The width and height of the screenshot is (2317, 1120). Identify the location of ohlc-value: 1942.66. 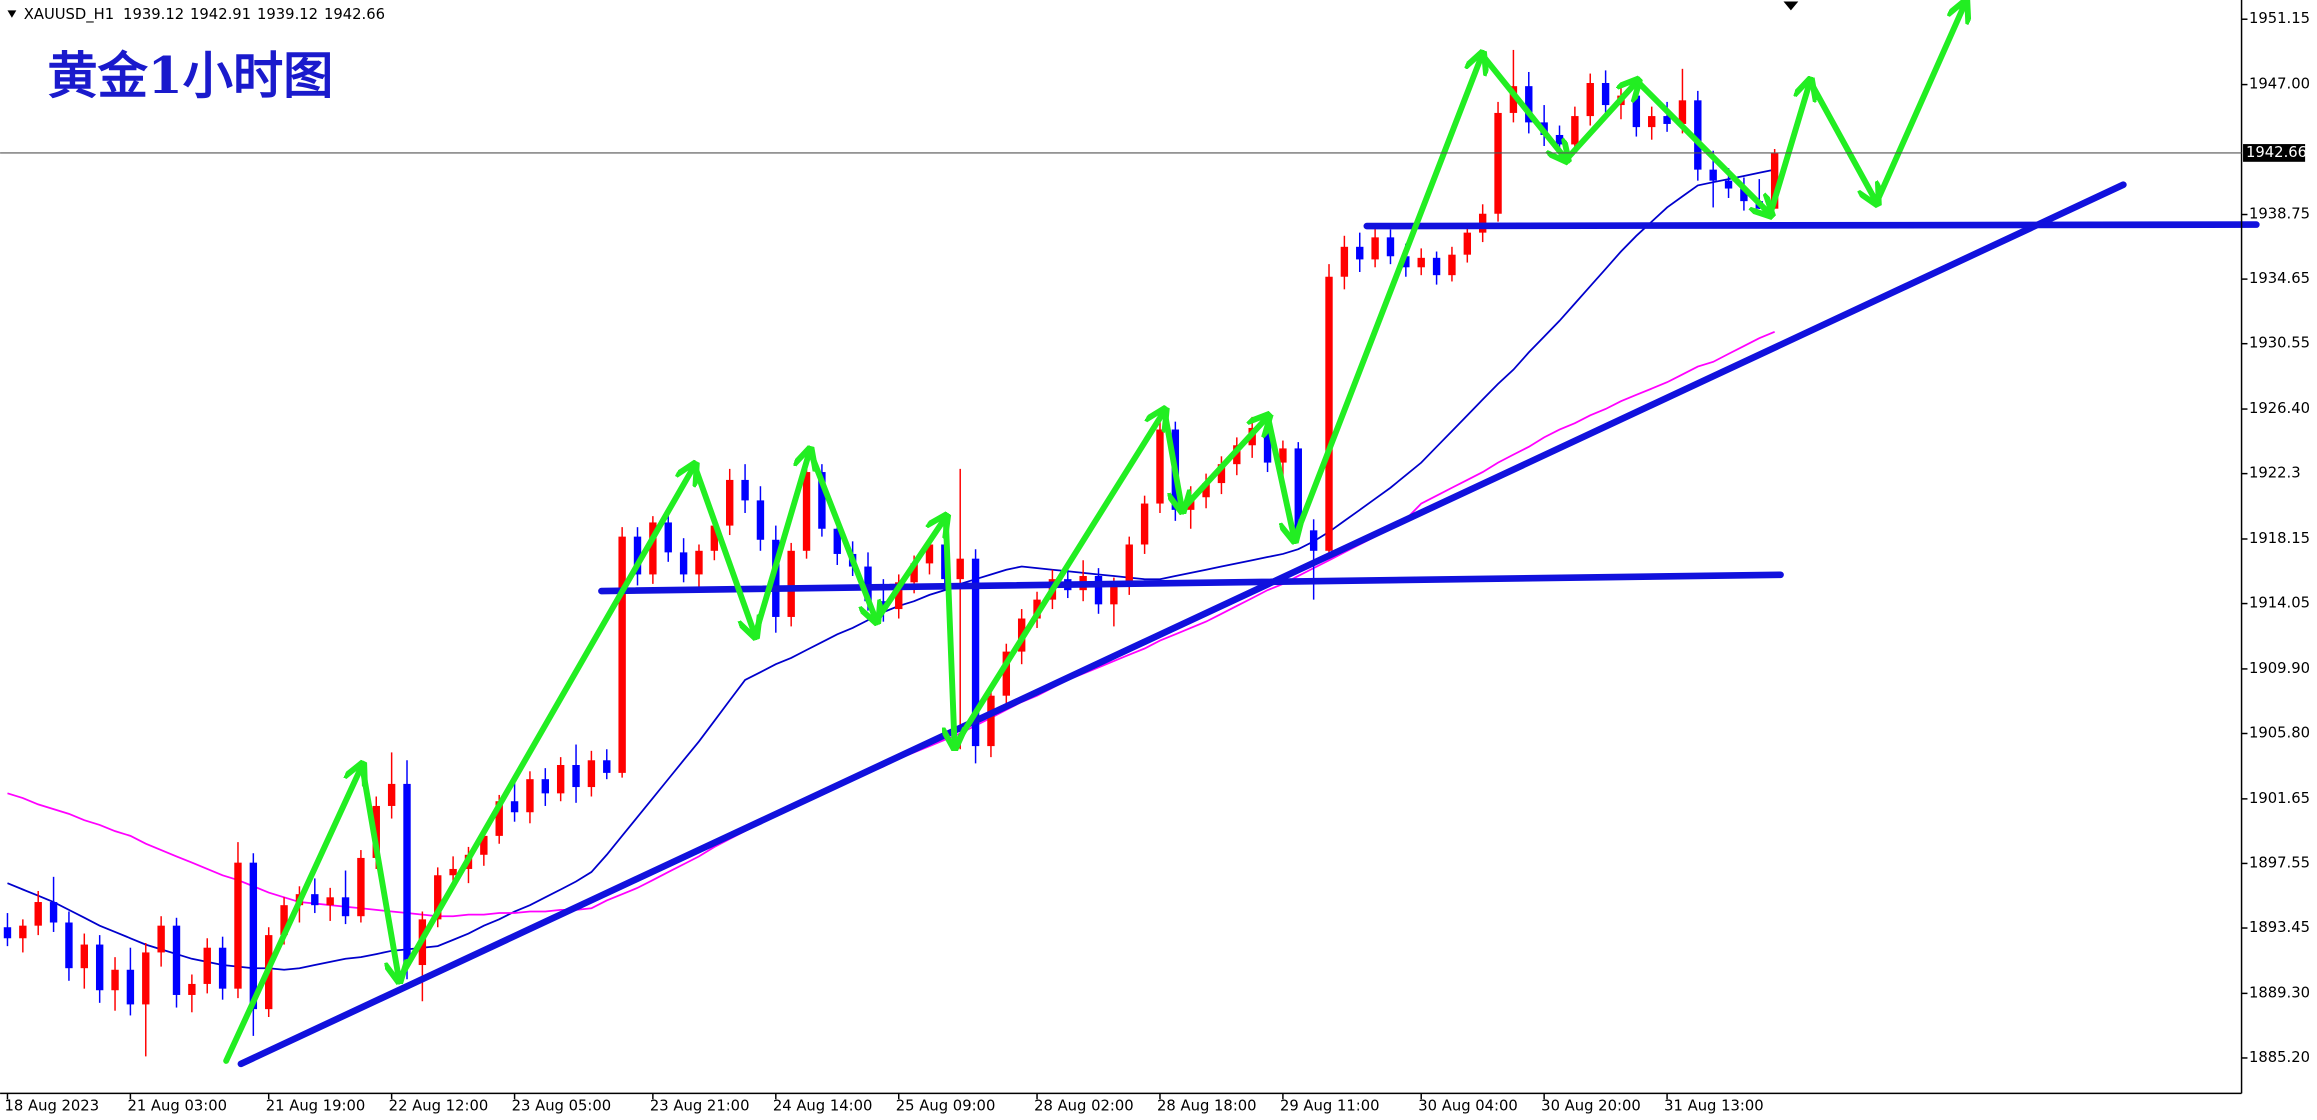
(354, 14).